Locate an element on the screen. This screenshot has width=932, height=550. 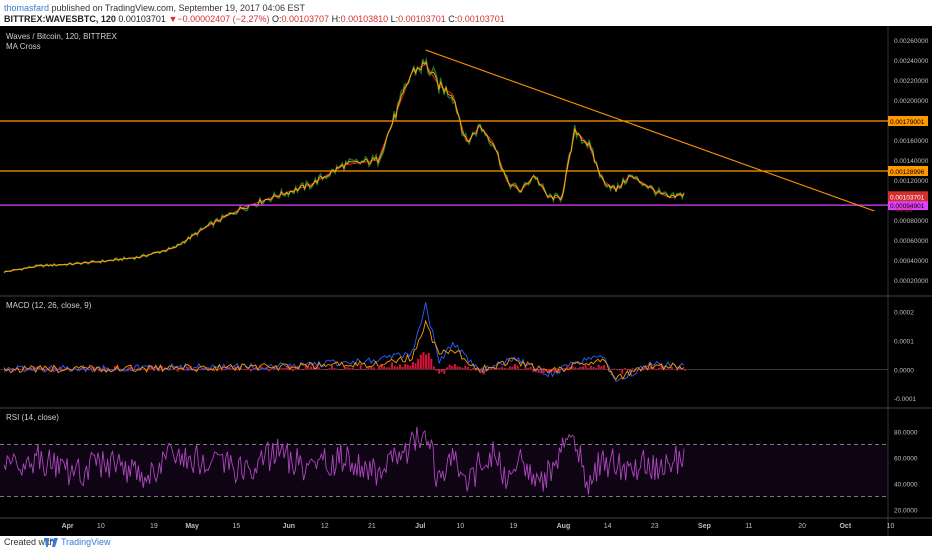
symbol-label: BITTREX:WAVESBTC, 120 is located at coordinates (60, 19).